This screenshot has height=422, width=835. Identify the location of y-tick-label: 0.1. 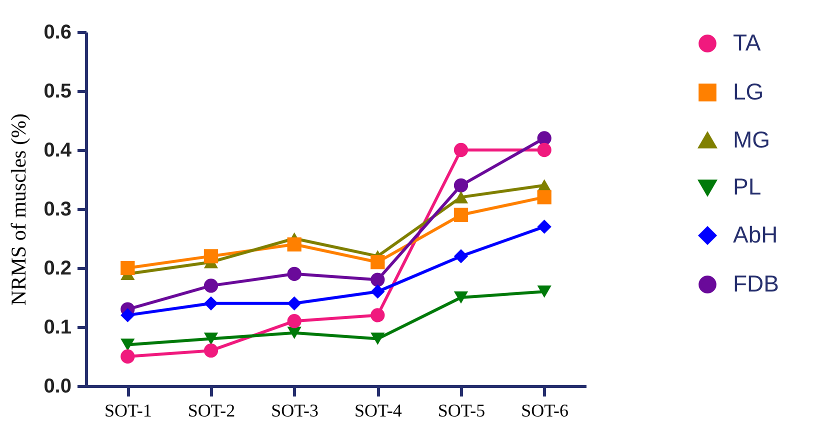
(58, 327).